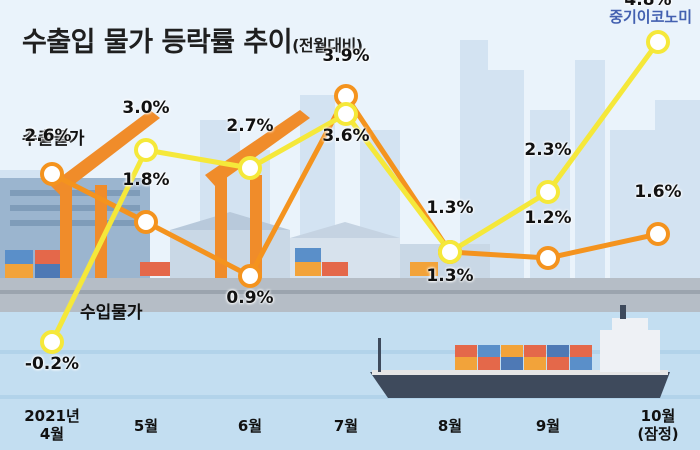 This screenshot has height=450, width=700. I want to click on data-label-import: 4.8%, so click(648, 5).